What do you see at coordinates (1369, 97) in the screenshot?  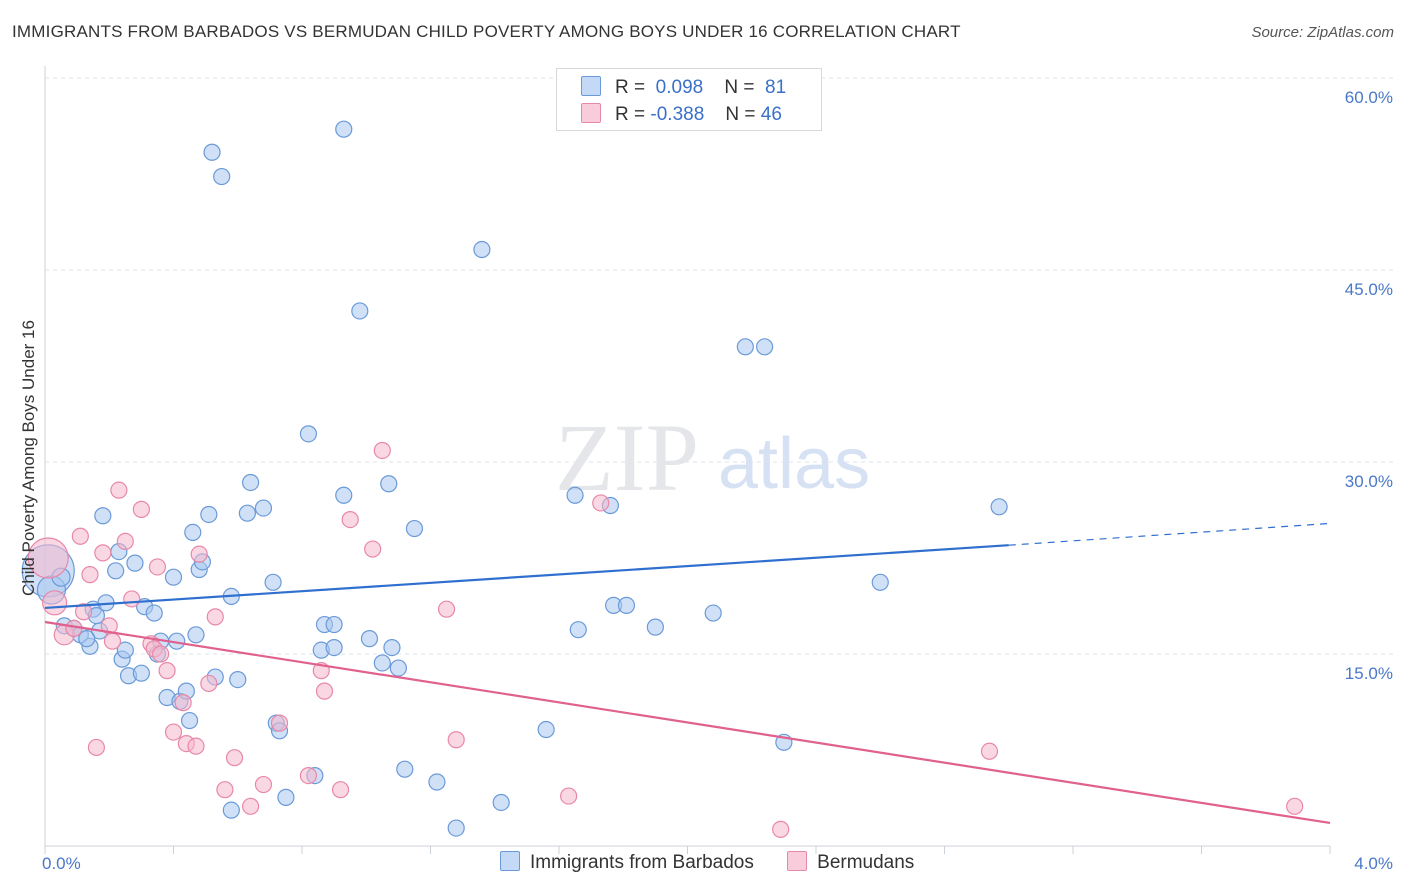 I see `y-tick-label: 60.0%` at bounding box center [1369, 97].